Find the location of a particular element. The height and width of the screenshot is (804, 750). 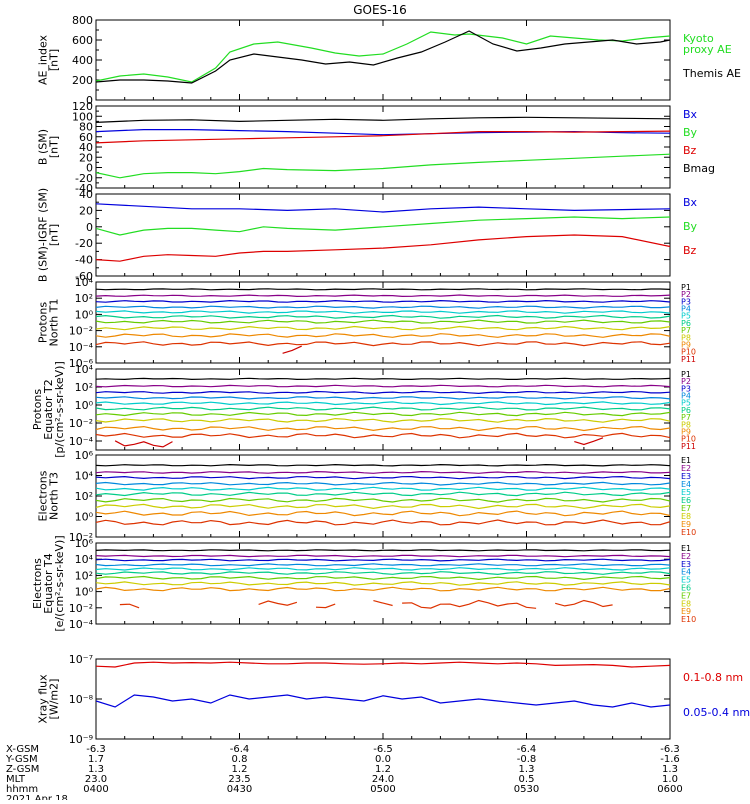

y-tick-label: 200 is located at coordinates (82, 80).